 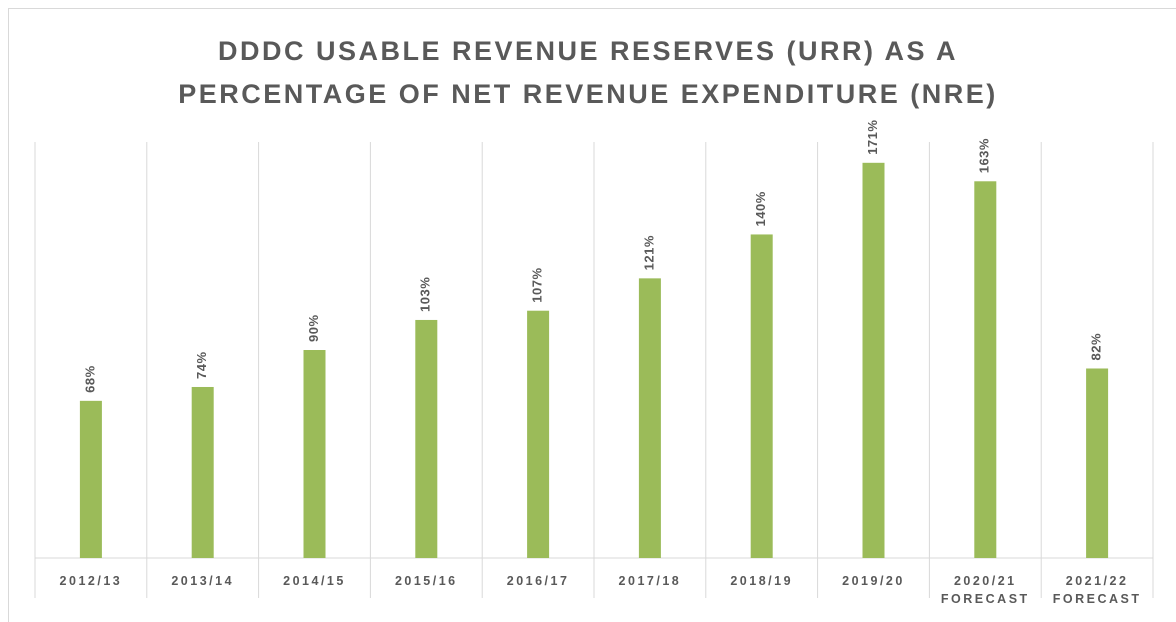 What do you see at coordinates (872, 137) in the screenshot?
I see `data-label: 171%` at bounding box center [872, 137].